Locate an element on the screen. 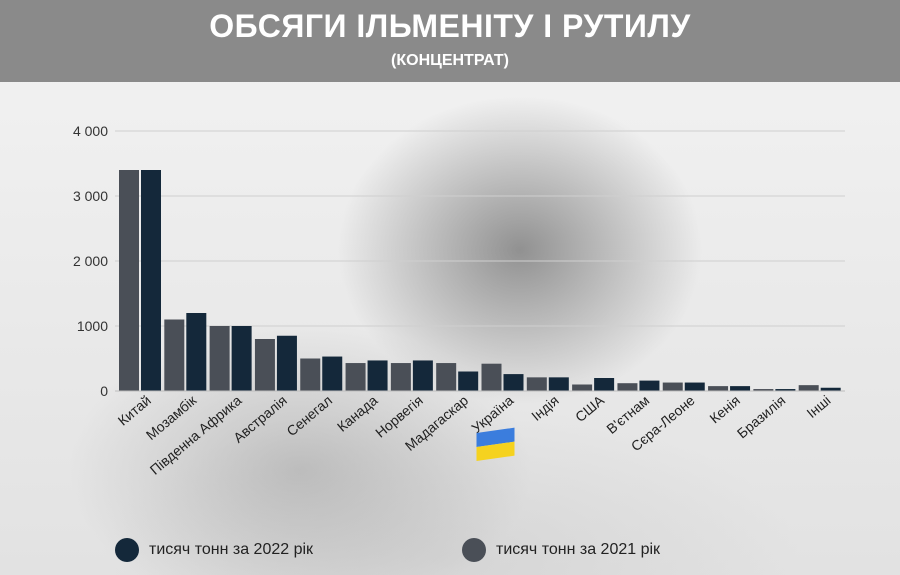  legend-item-2022: тисяч тонн за 2022 рік is located at coordinates (214, 550).